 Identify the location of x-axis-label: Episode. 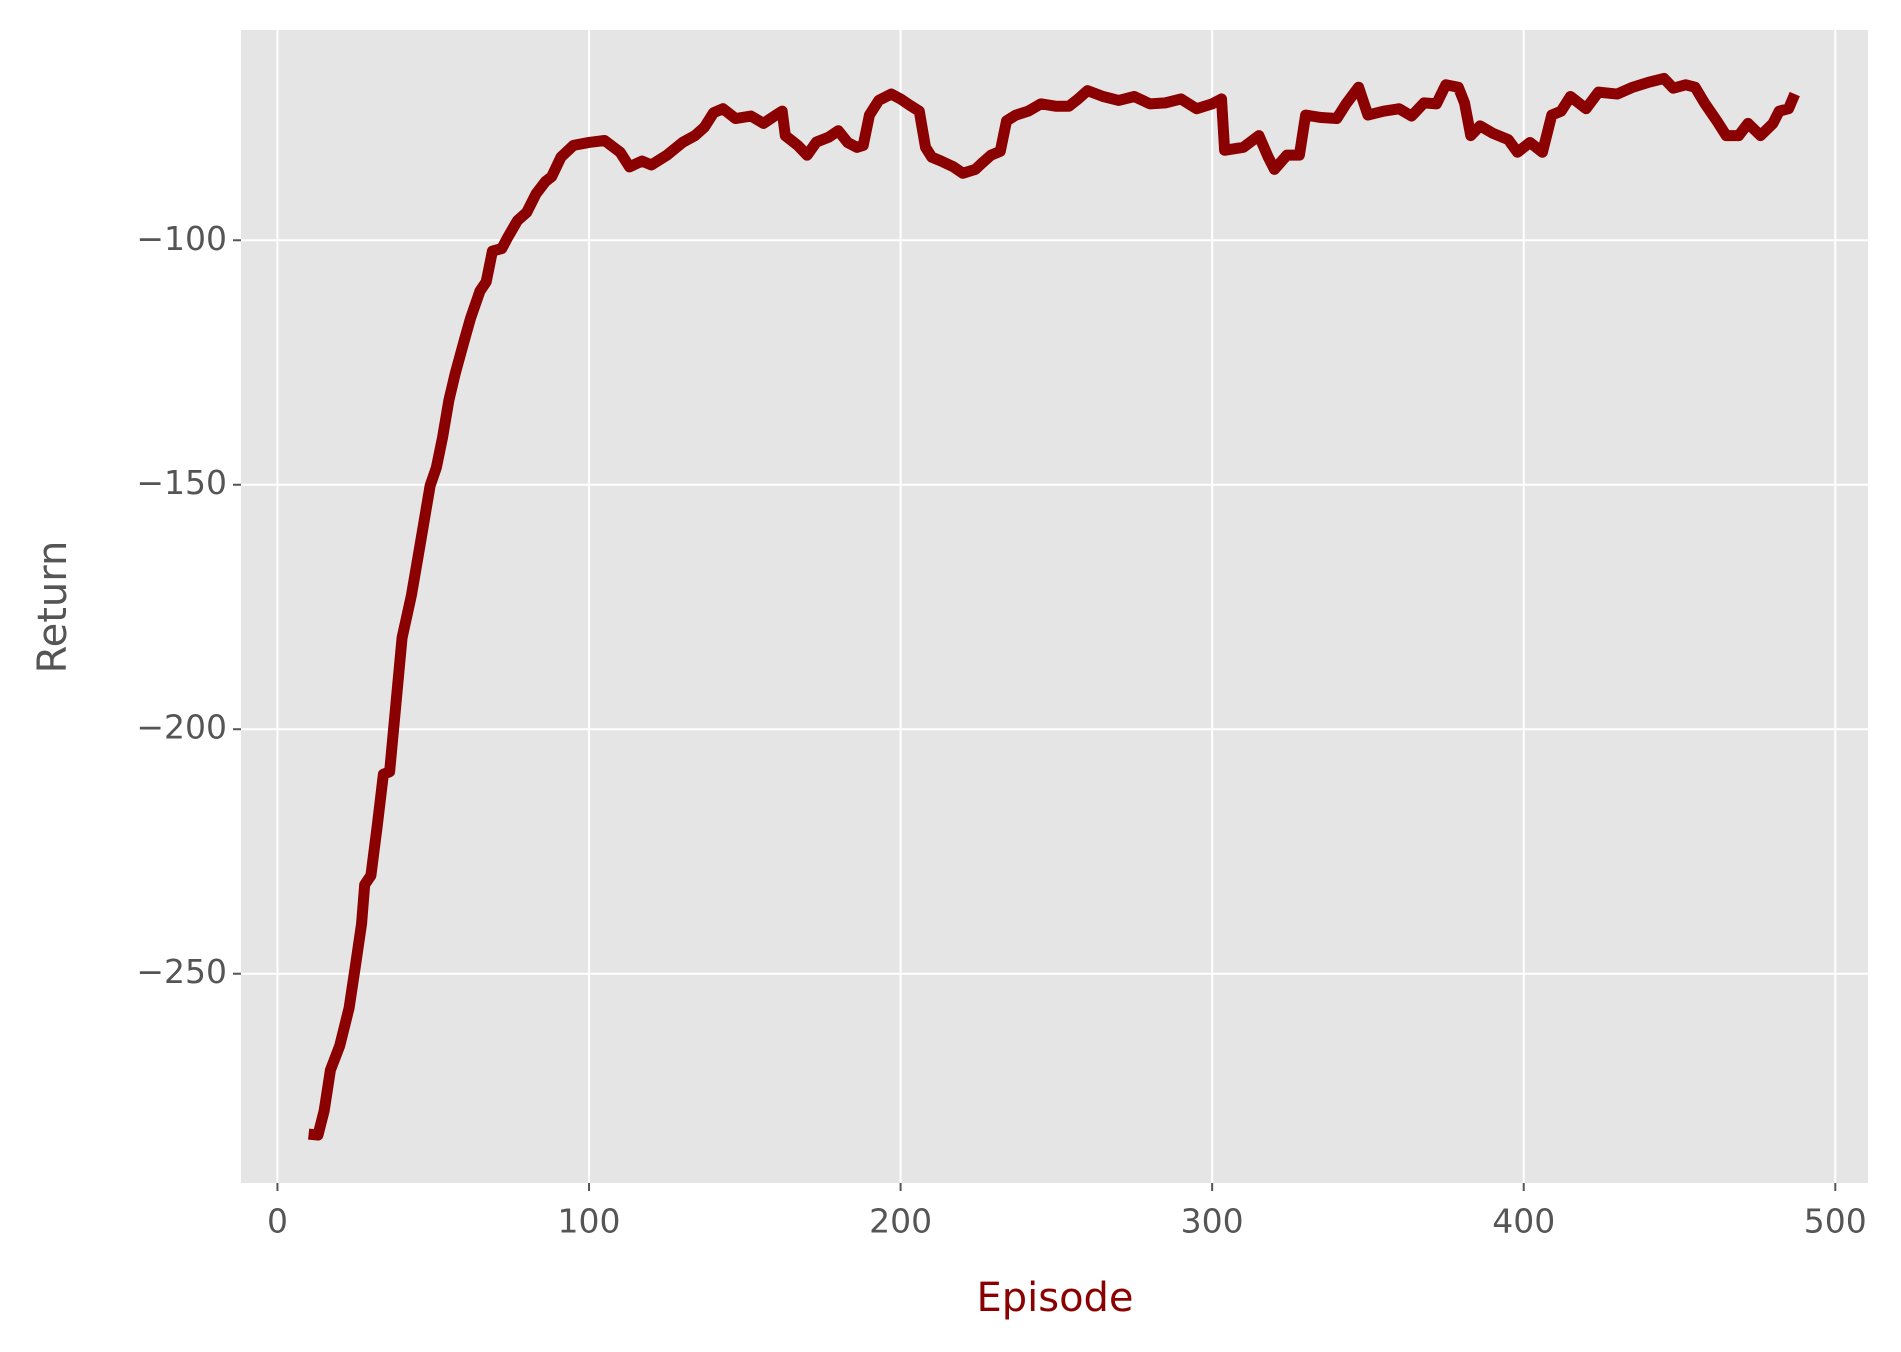
(1054, 1298).